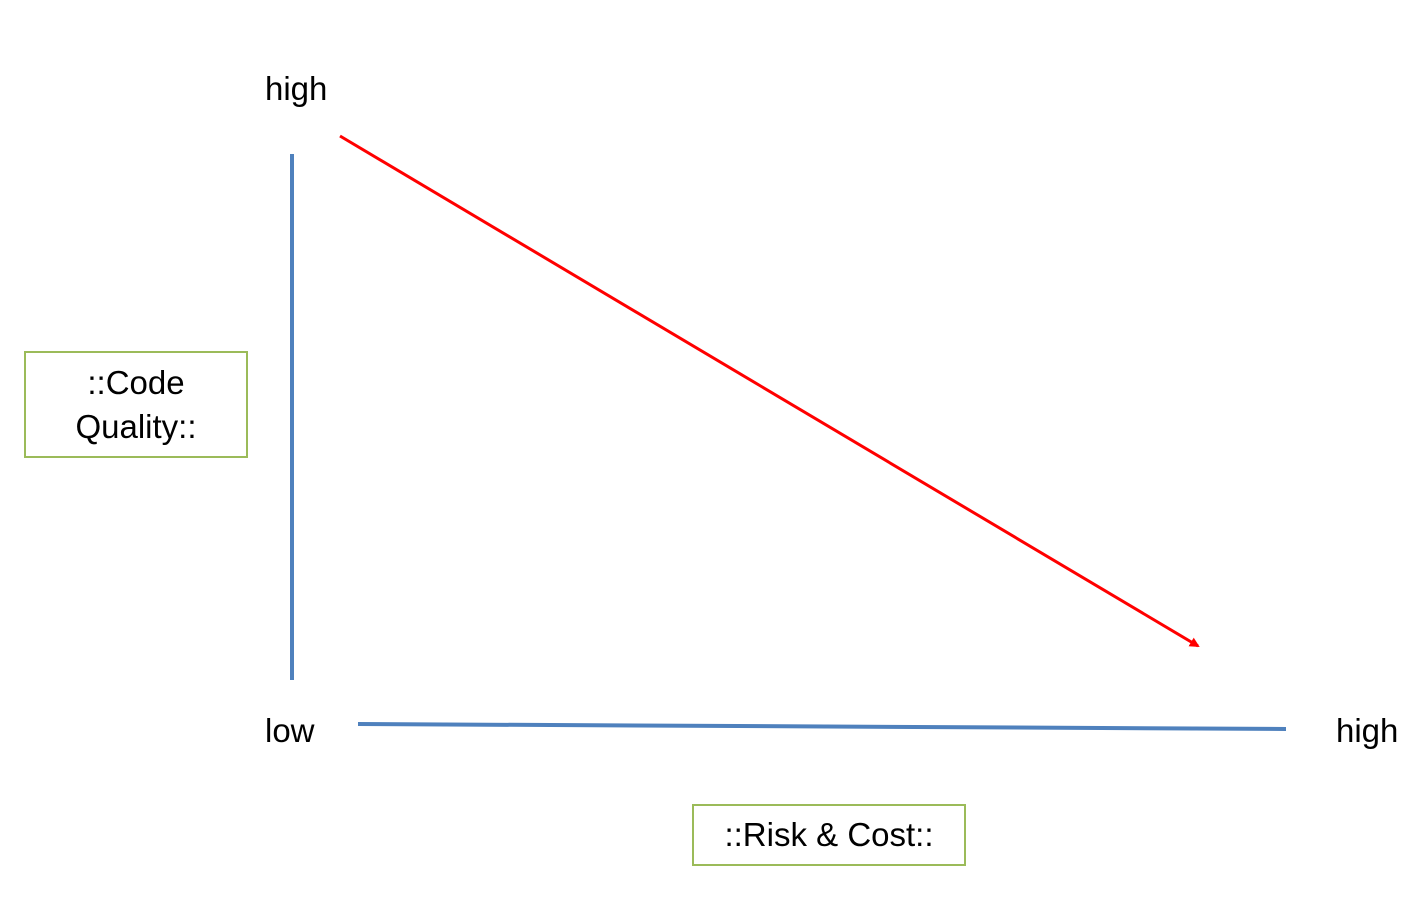 The image size is (1412, 906). I want to click on y-axis-title-box: ::Code Quality::, so click(136, 404).